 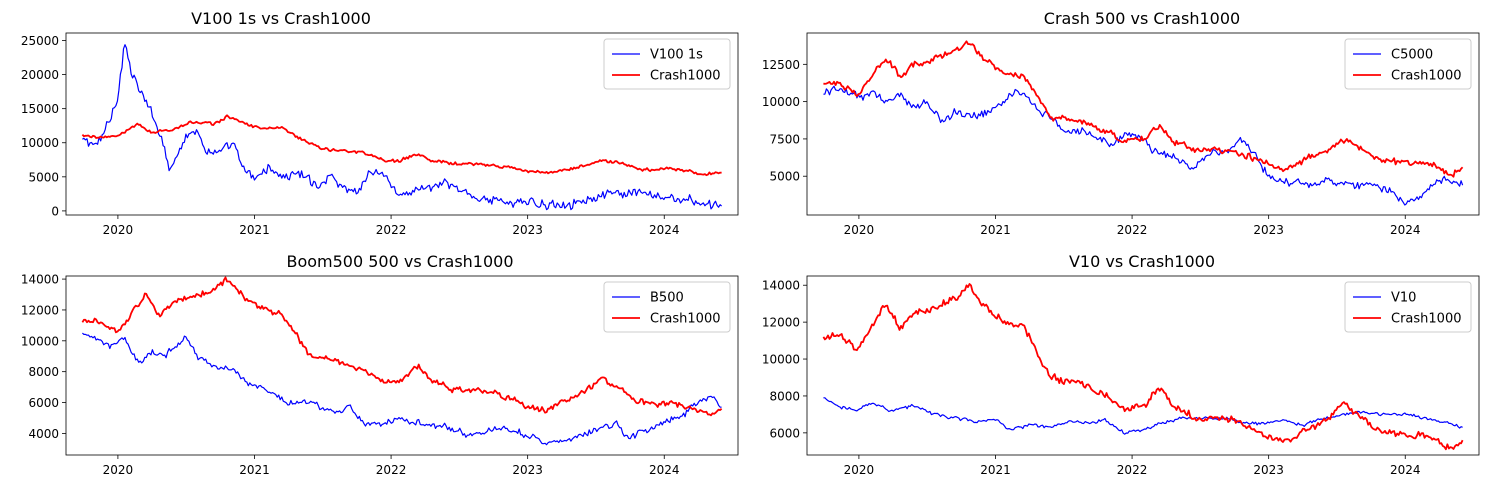 What do you see at coordinates (40, 109) in the screenshot?
I see `y-tick-label: 15000` at bounding box center [40, 109].